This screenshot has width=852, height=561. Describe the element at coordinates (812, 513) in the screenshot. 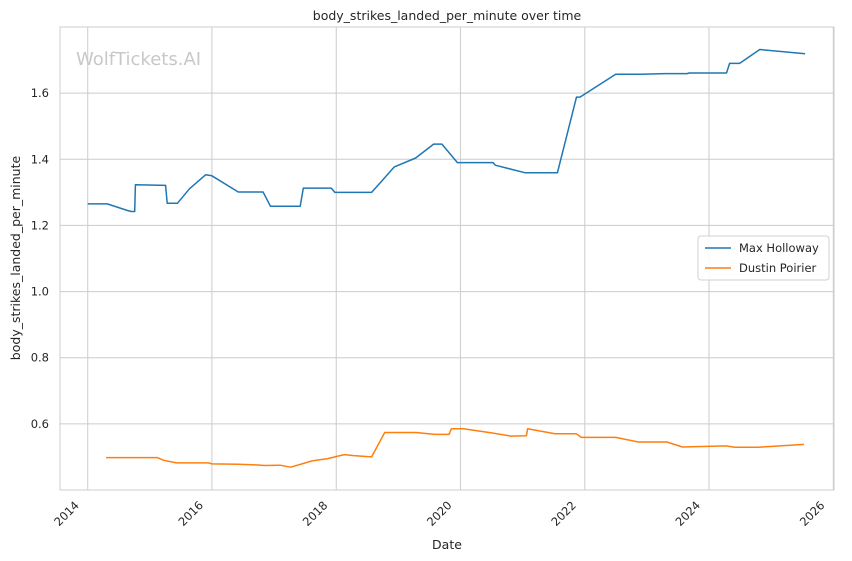

I see `x-tick-label: 2026` at that location.